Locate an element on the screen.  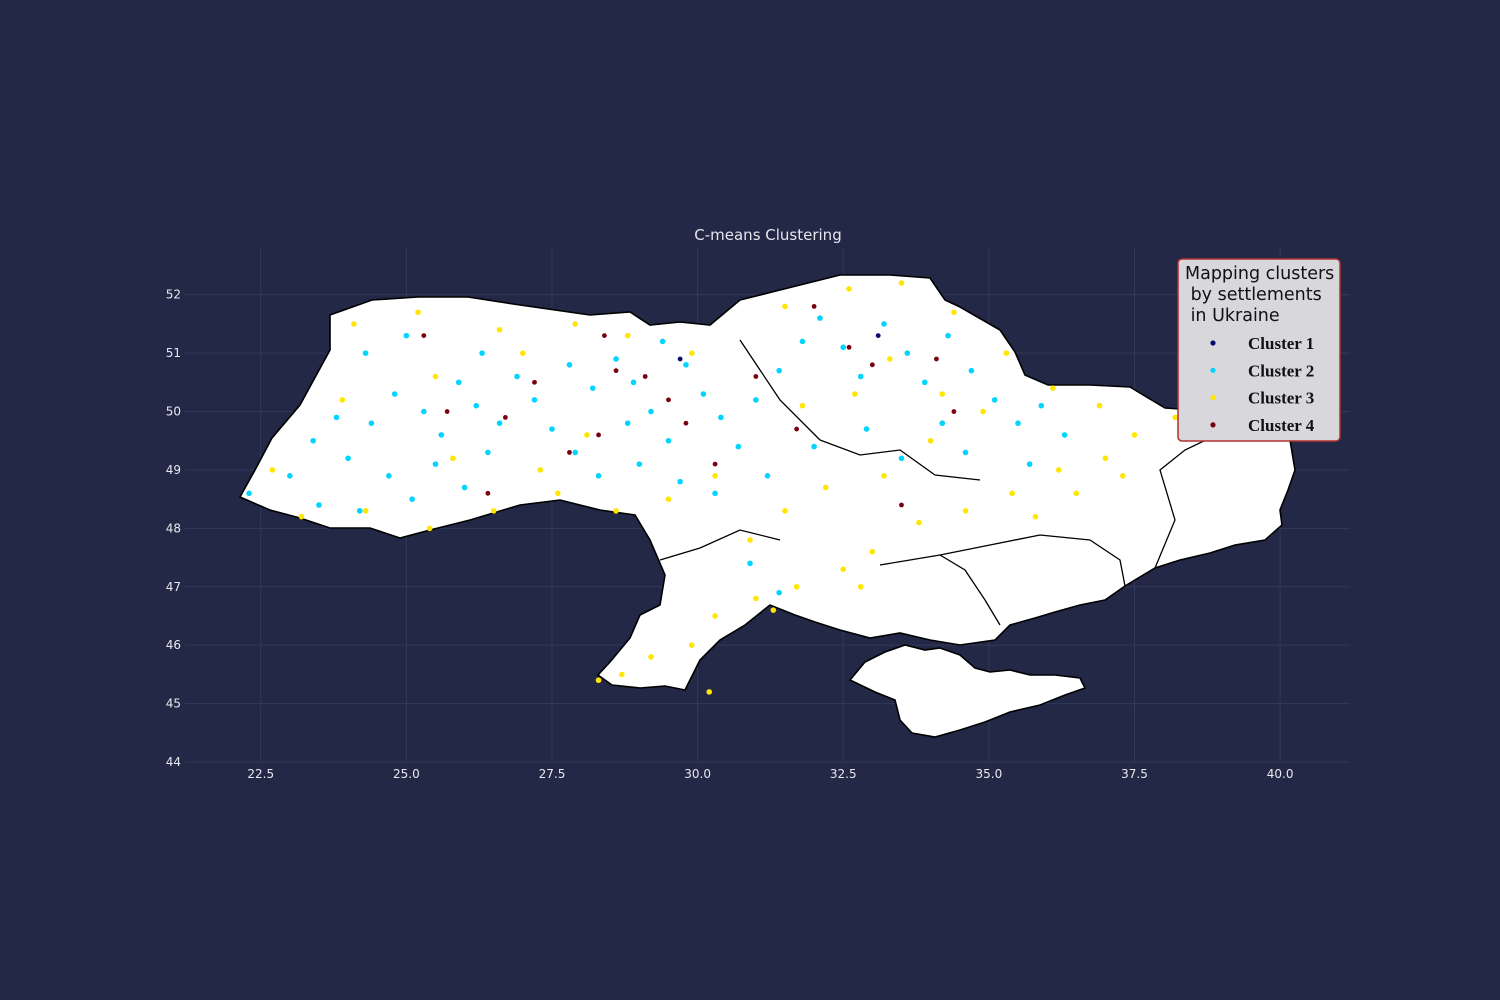
legend-box is located at coordinates (1259, 350).